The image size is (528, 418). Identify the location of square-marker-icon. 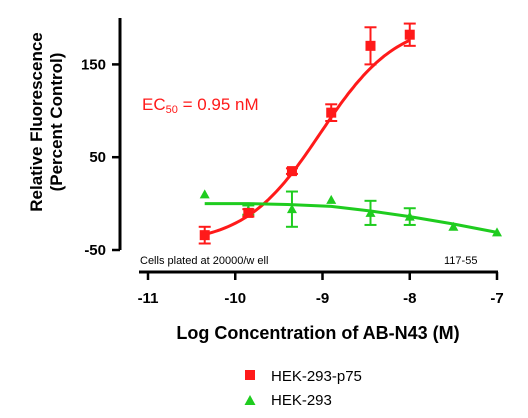
(250, 375).